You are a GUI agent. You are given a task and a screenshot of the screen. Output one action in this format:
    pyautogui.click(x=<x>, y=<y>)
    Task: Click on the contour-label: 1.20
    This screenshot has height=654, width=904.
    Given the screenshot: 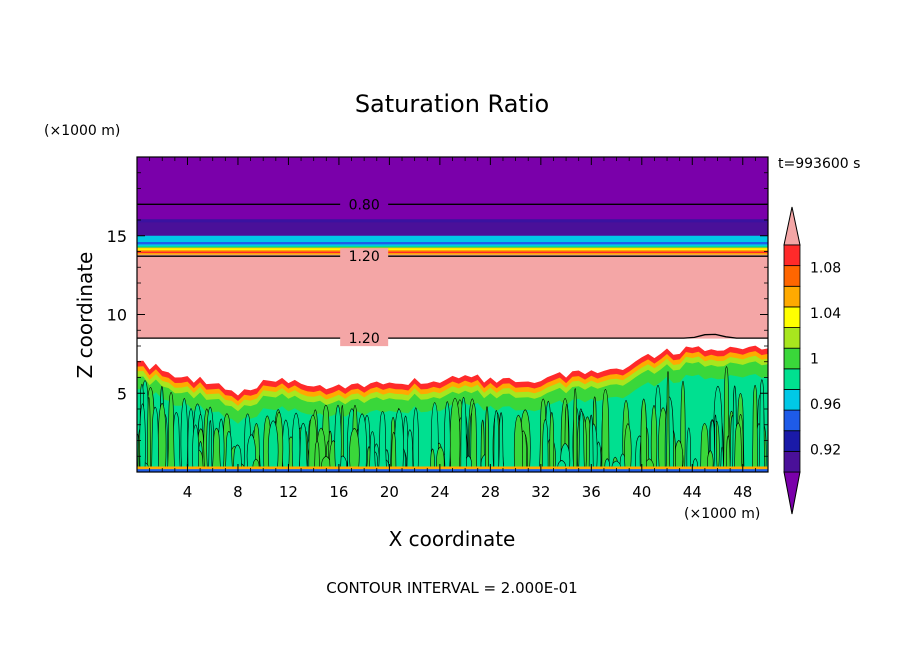 What is the action you would take?
    pyautogui.click(x=364, y=339)
    